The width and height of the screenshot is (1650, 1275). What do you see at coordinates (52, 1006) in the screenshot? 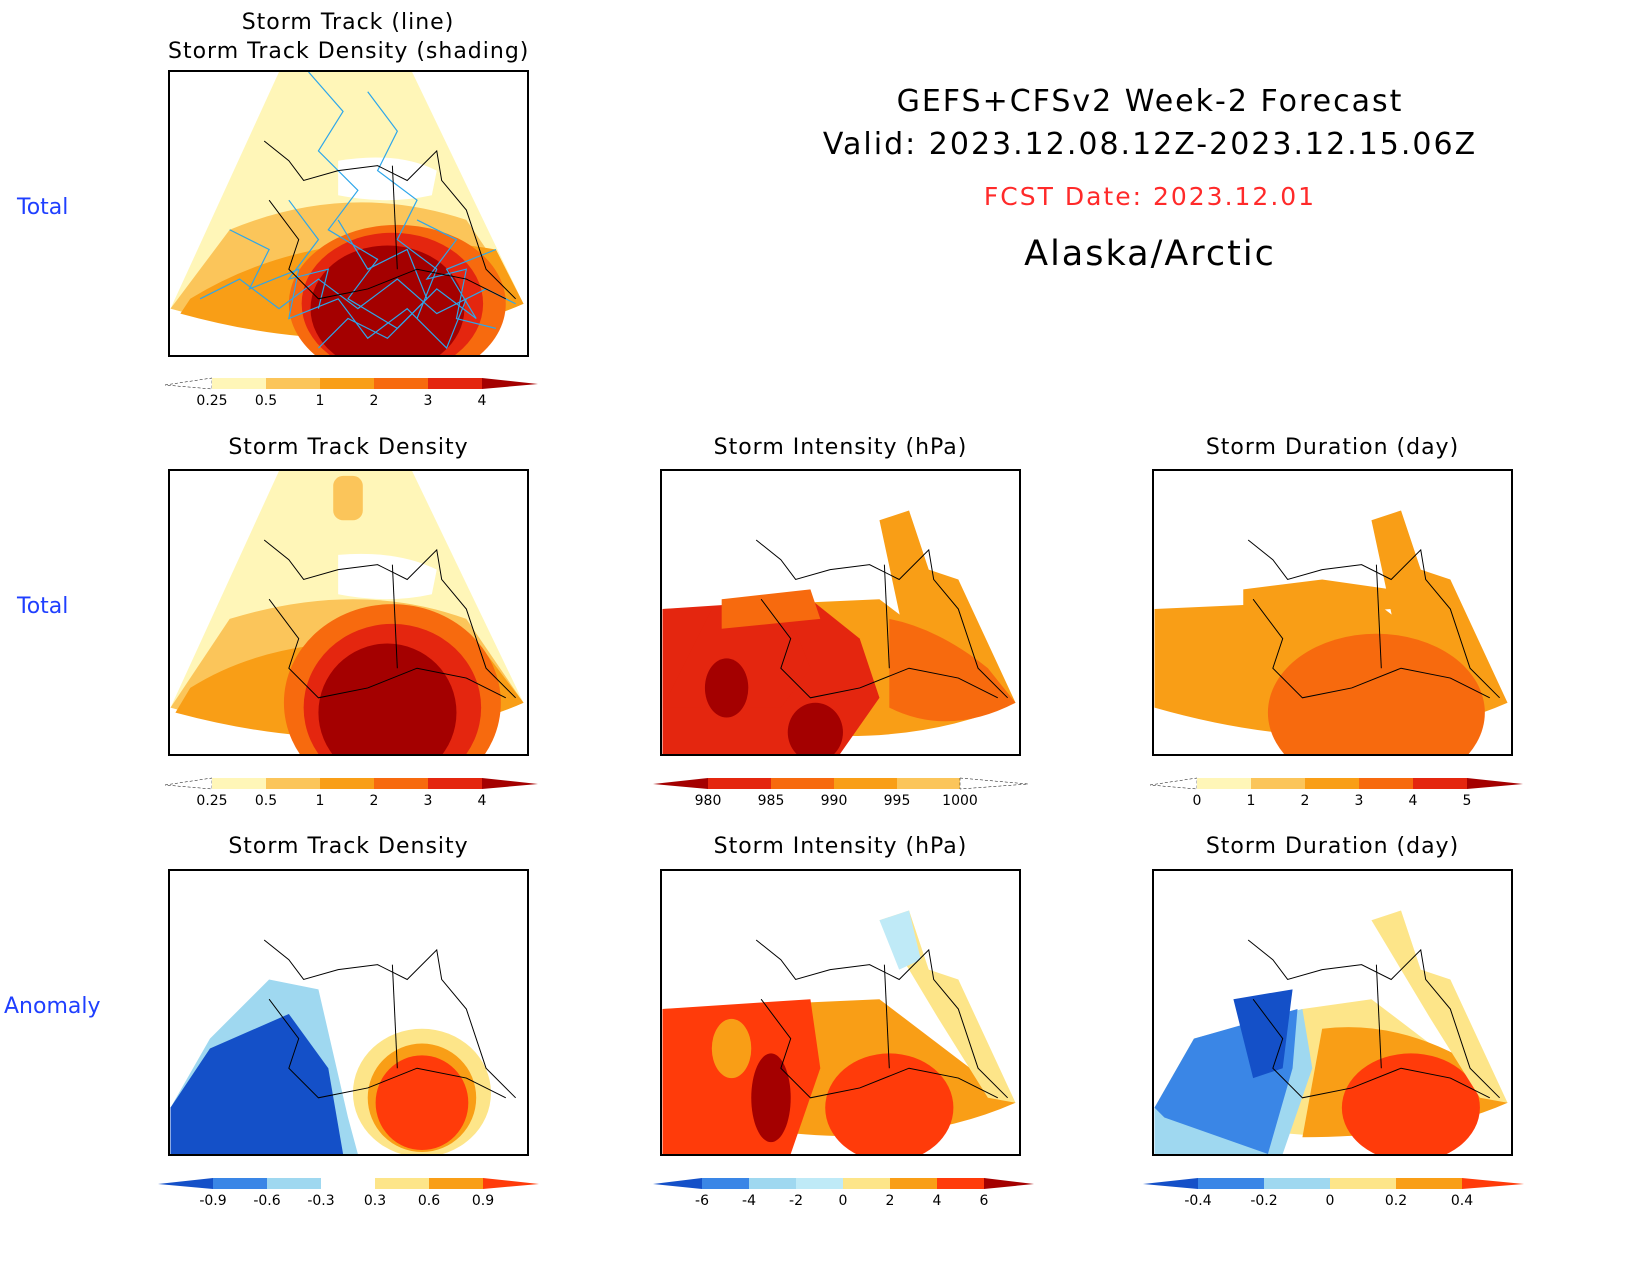
I see `row-label-anomaly: Anomaly` at bounding box center [52, 1006].